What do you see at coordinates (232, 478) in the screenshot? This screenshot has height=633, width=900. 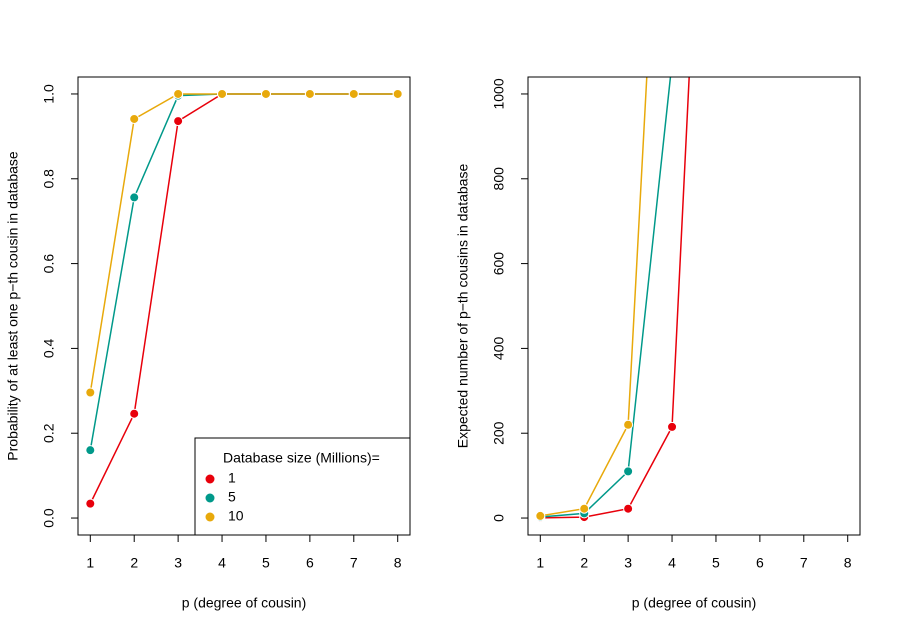 I see `legend-label: 1` at bounding box center [232, 478].